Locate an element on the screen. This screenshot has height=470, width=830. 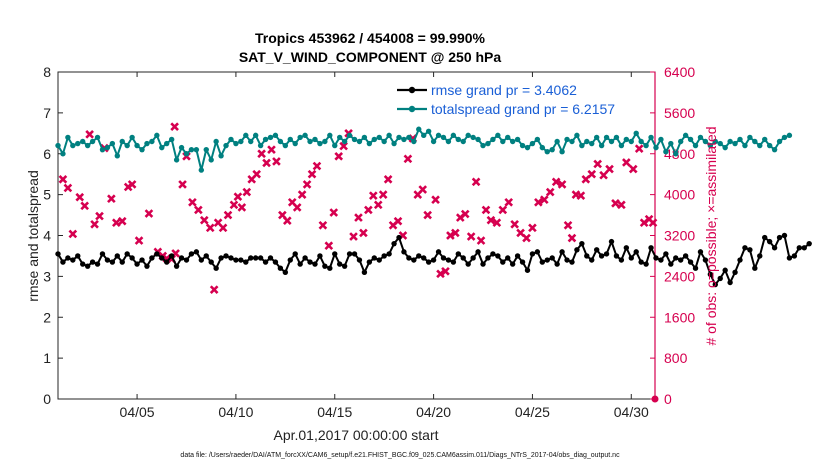
chart-title: Tropics 453962 / 454008 = 99.990% is located at coordinates (370, 38).